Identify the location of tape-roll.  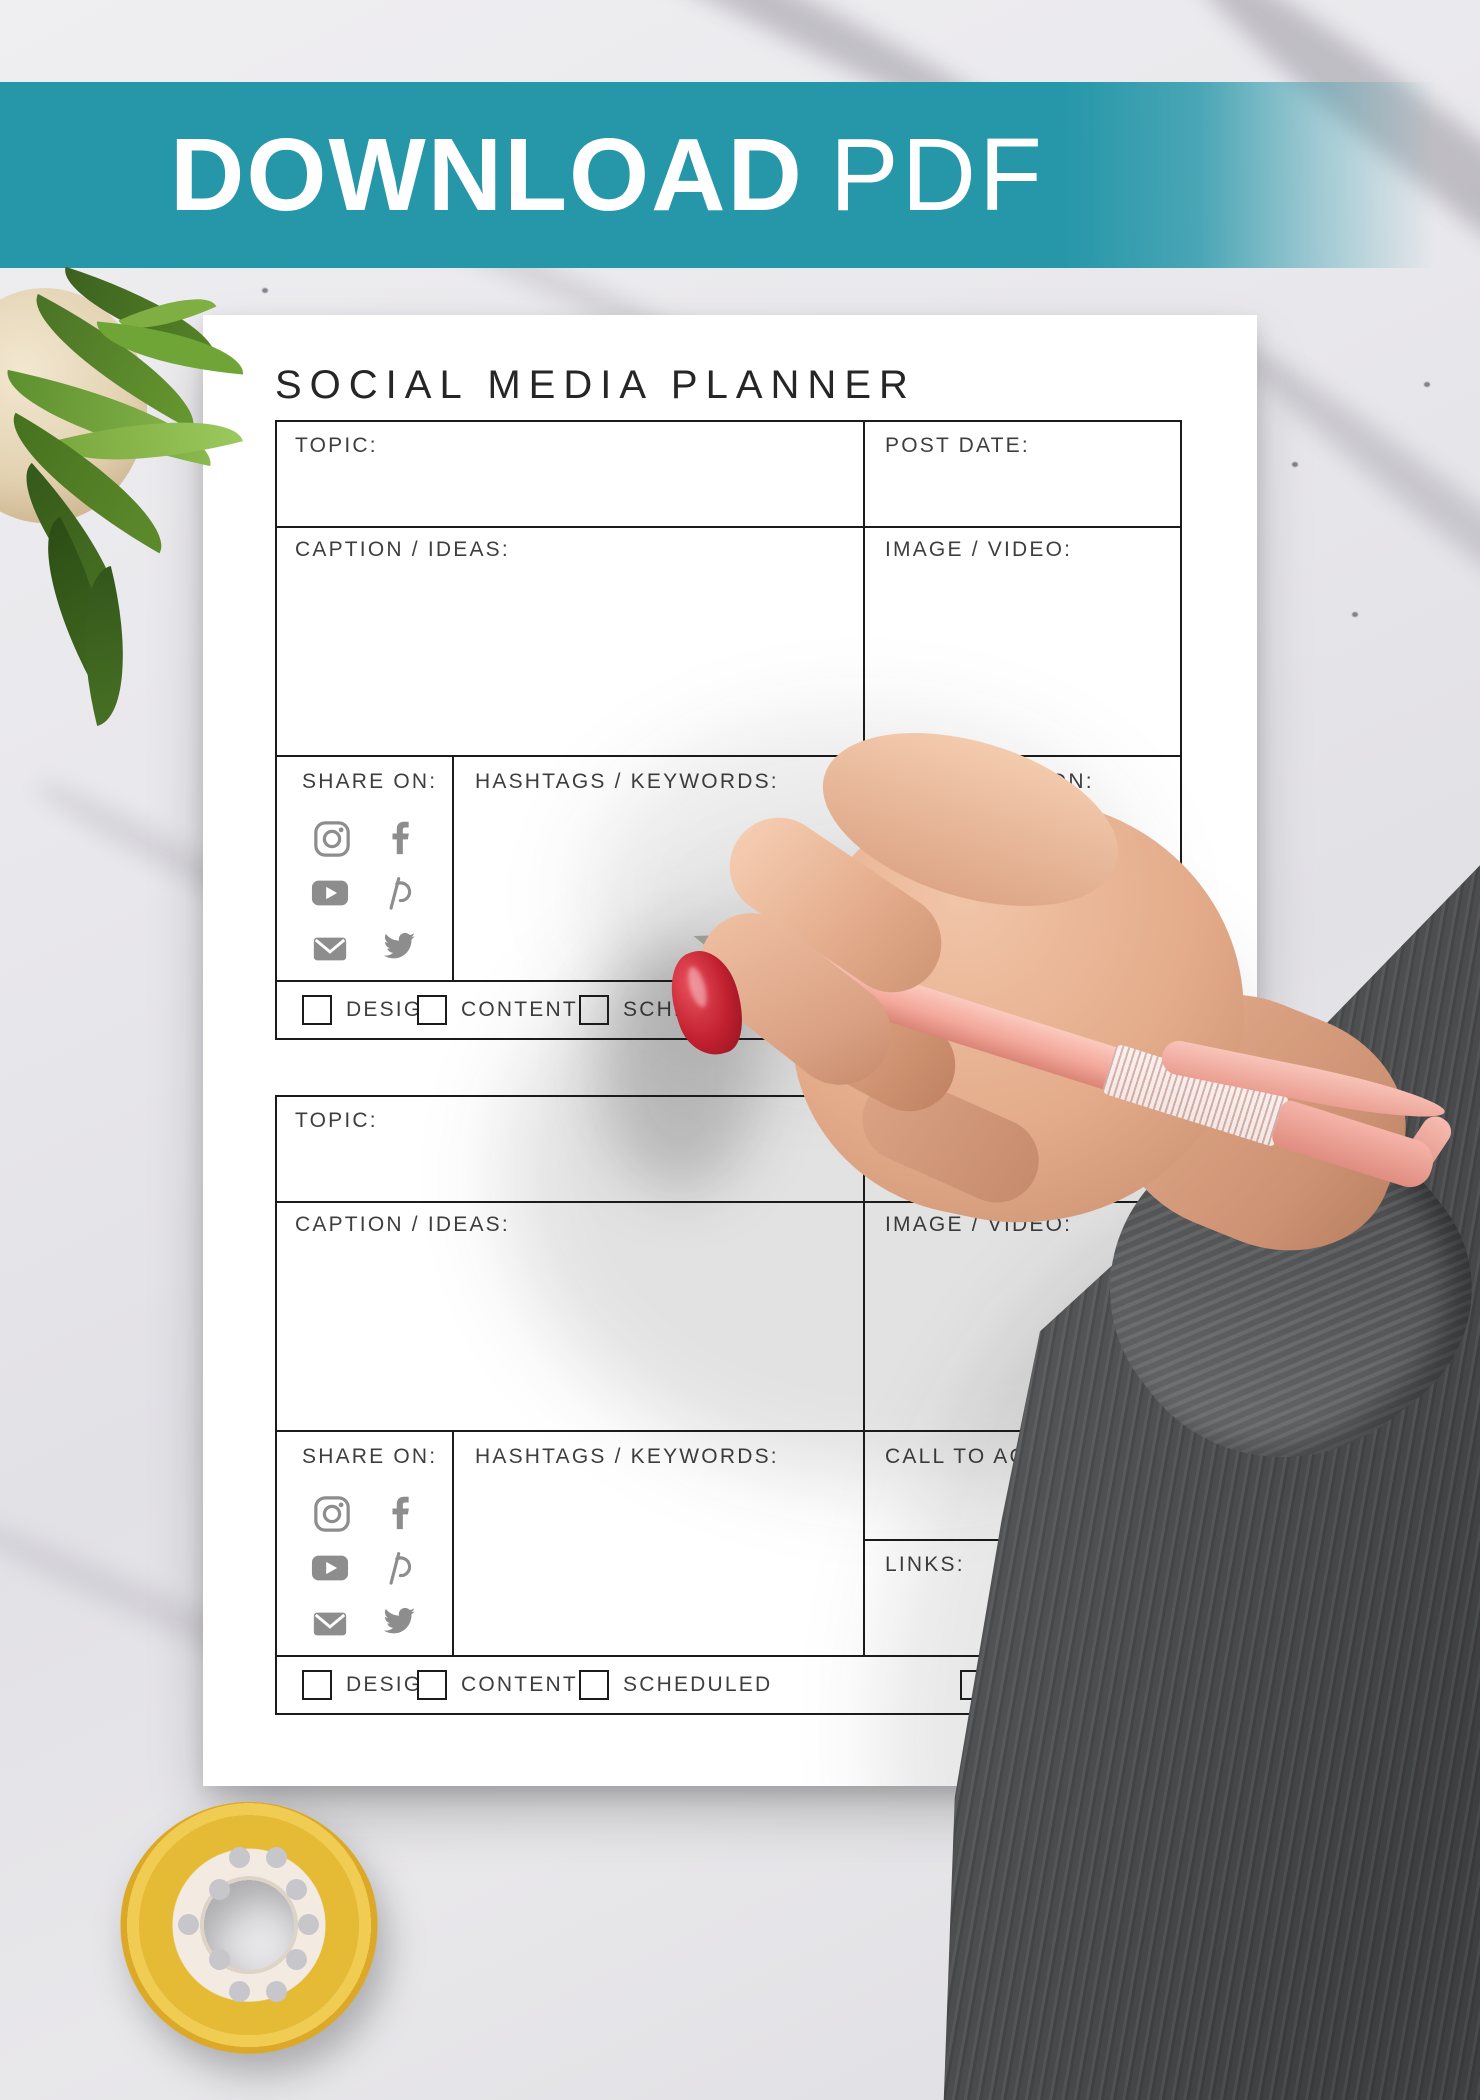
(249, 1933).